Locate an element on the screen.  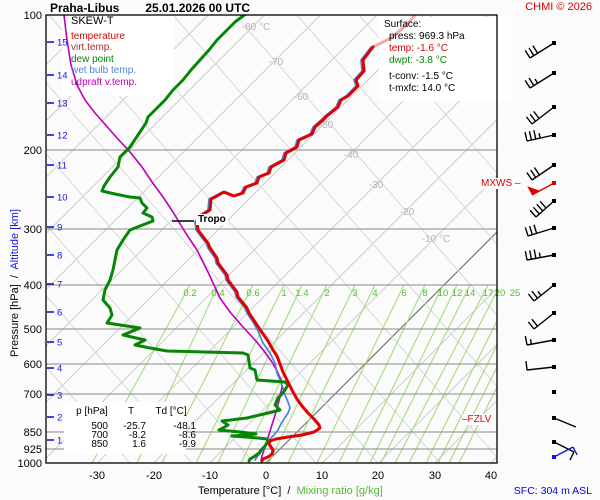
altitude-tick-label: 8 is located at coordinates (59, 256).